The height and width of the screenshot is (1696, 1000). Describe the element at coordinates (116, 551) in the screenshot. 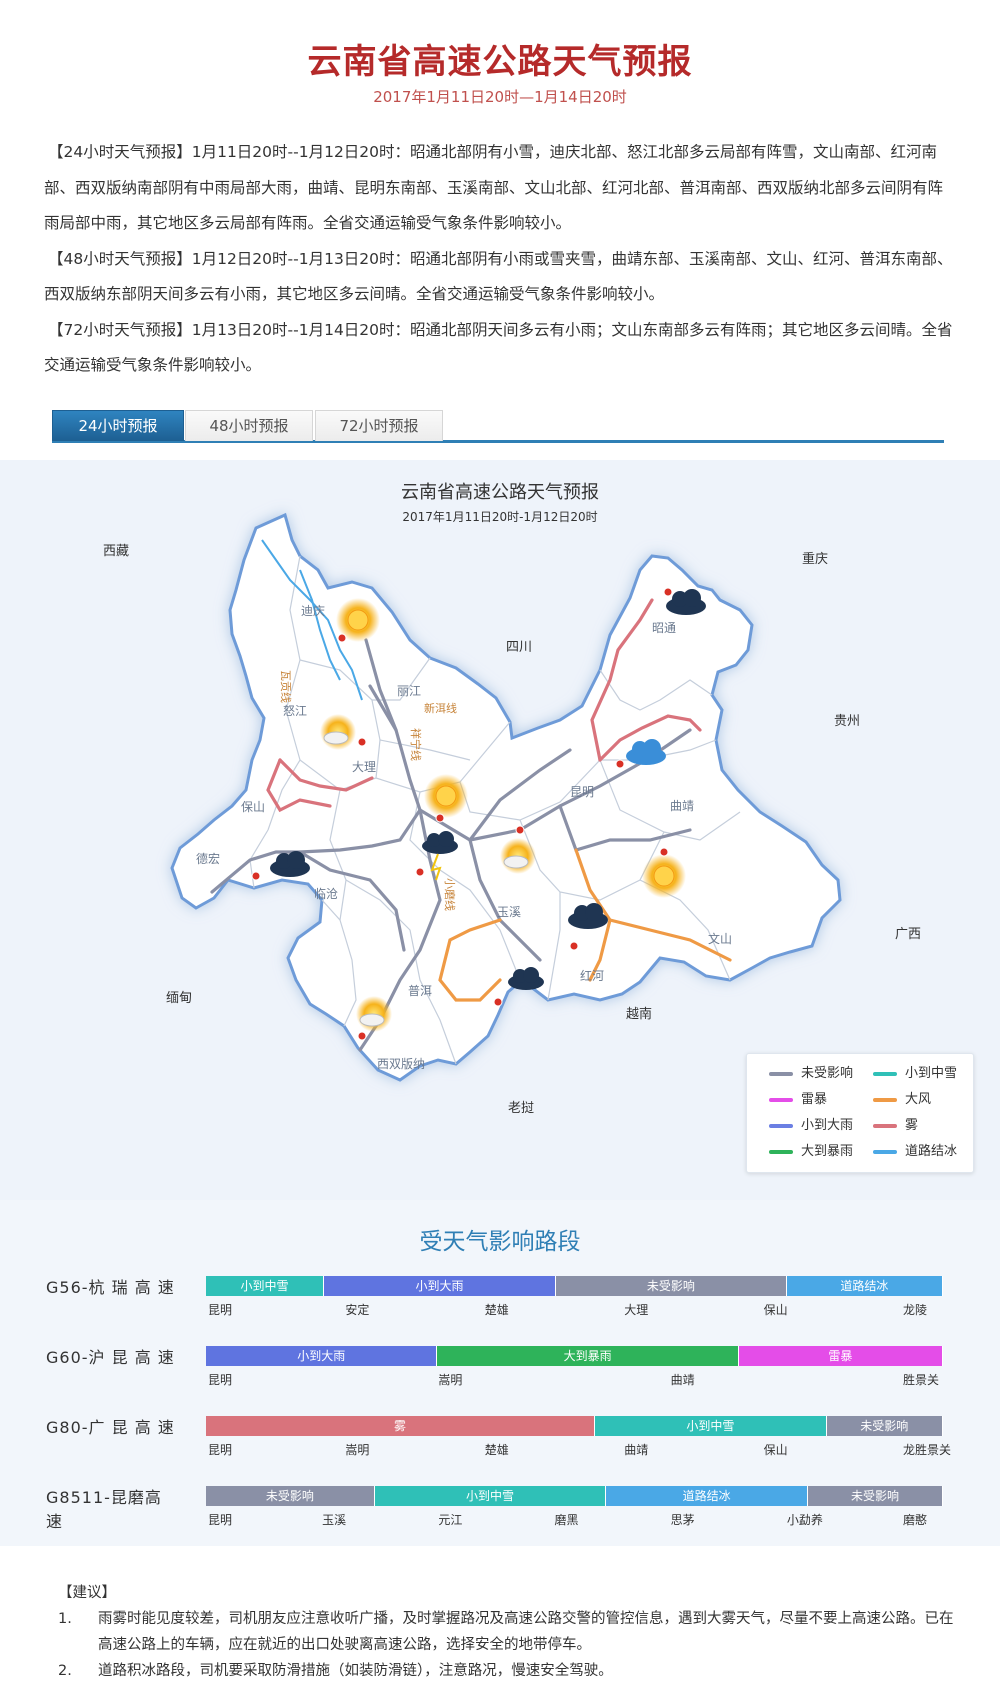

I see `label-xizang: 西藏` at that location.